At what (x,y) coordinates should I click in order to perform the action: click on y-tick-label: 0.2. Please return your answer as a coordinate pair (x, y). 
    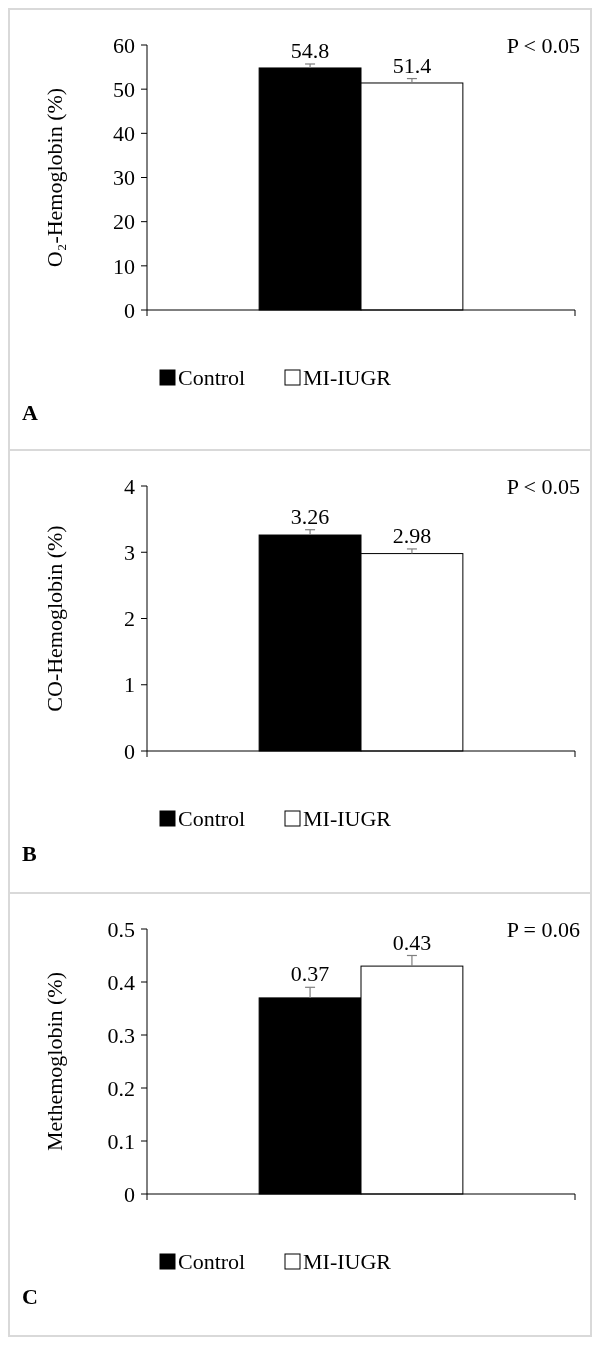
    Looking at the image, I should click on (121, 1088).